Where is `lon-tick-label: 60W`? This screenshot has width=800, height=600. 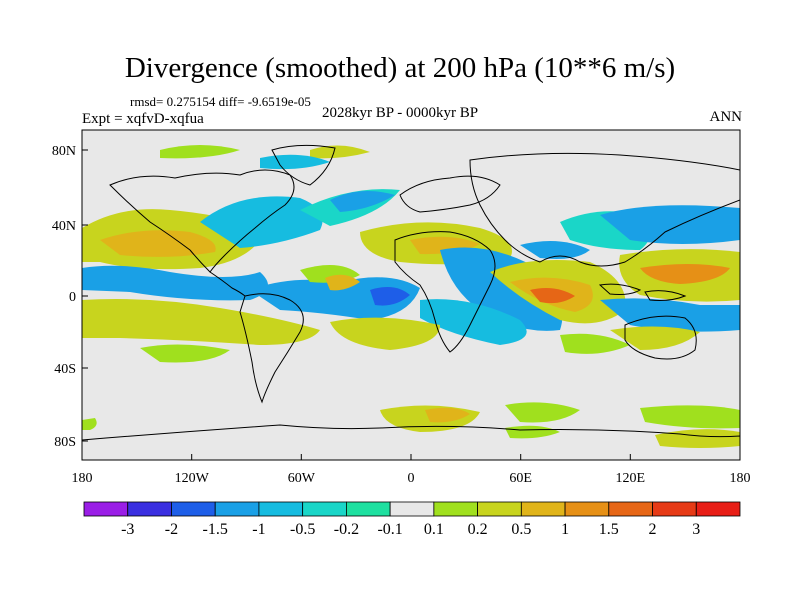 lon-tick-label: 60W is located at coordinates (302, 478).